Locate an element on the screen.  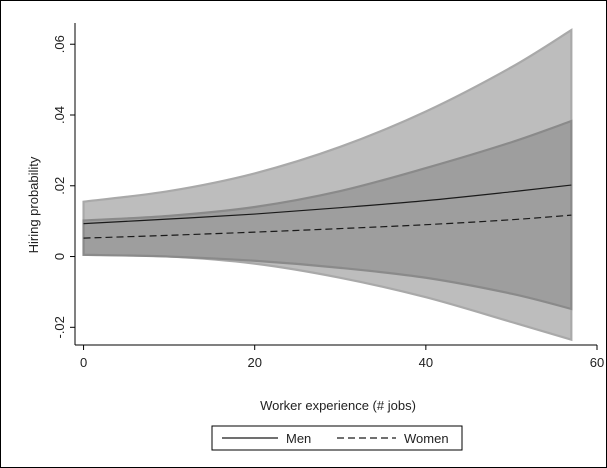
line-women is located at coordinates (327, 226).